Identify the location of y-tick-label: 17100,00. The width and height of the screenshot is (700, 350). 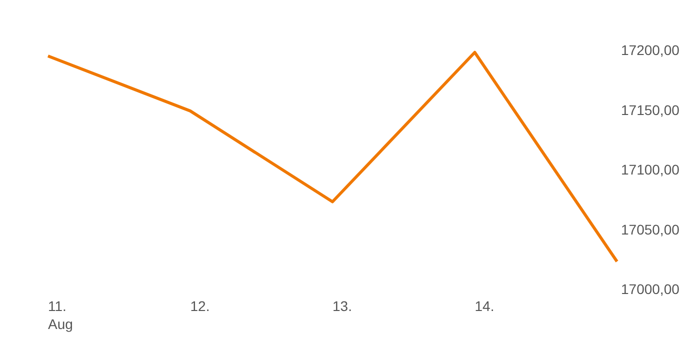
(650, 170).